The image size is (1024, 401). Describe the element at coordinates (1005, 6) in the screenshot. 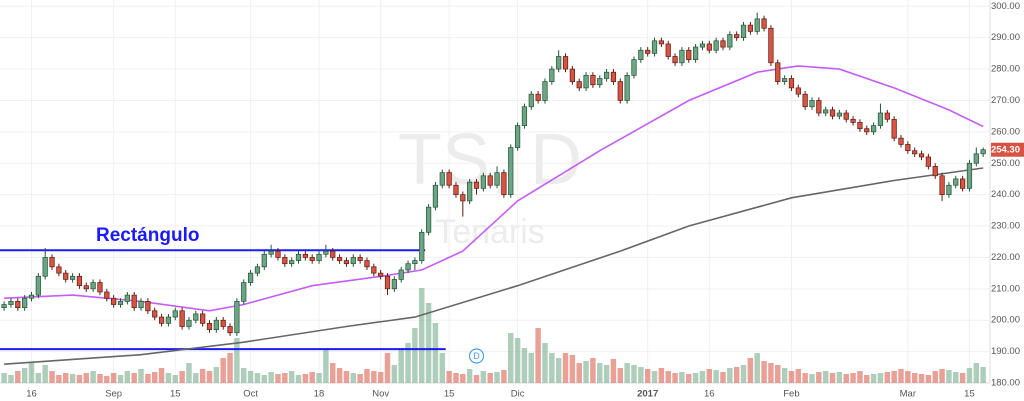

I see `y-tick-label: 300.00` at that location.